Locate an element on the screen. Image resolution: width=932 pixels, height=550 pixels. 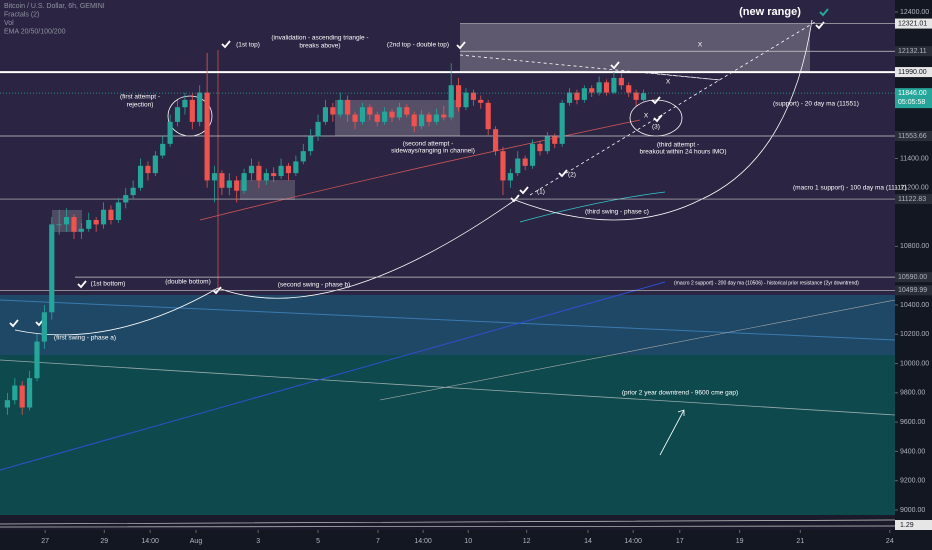
annotation: (double bottom) is located at coordinates (188, 282).